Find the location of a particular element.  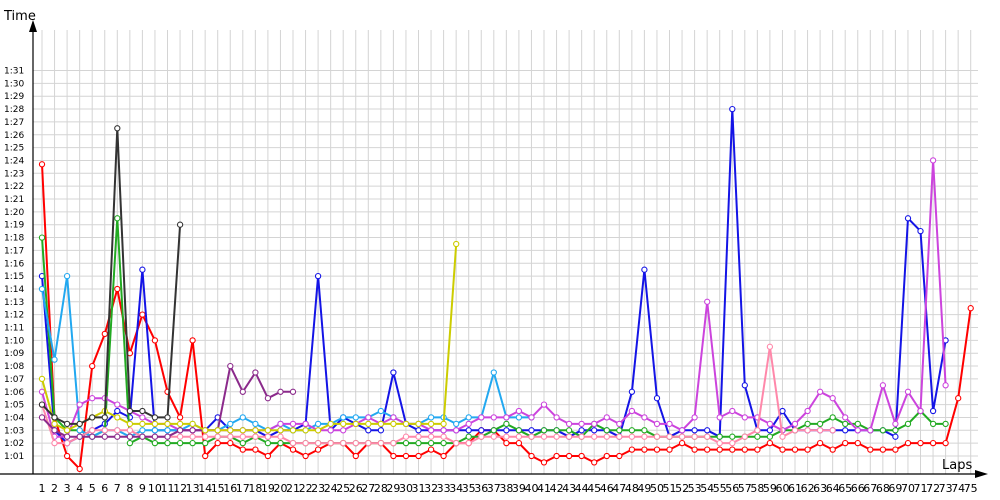

x-tick-label: 51 is located at coordinates (670, 488).